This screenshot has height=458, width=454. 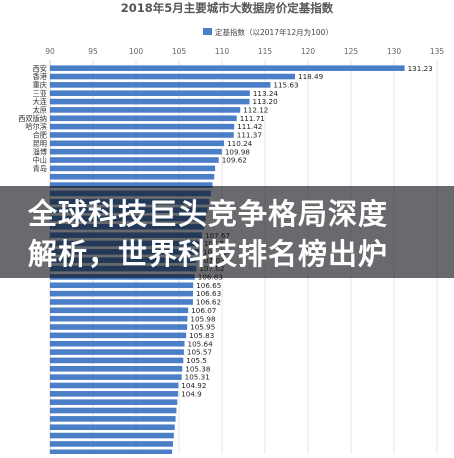 What do you see at coordinates (36, 126) in the screenshot?
I see `category-label: 哈尔滨` at bounding box center [36, 126].